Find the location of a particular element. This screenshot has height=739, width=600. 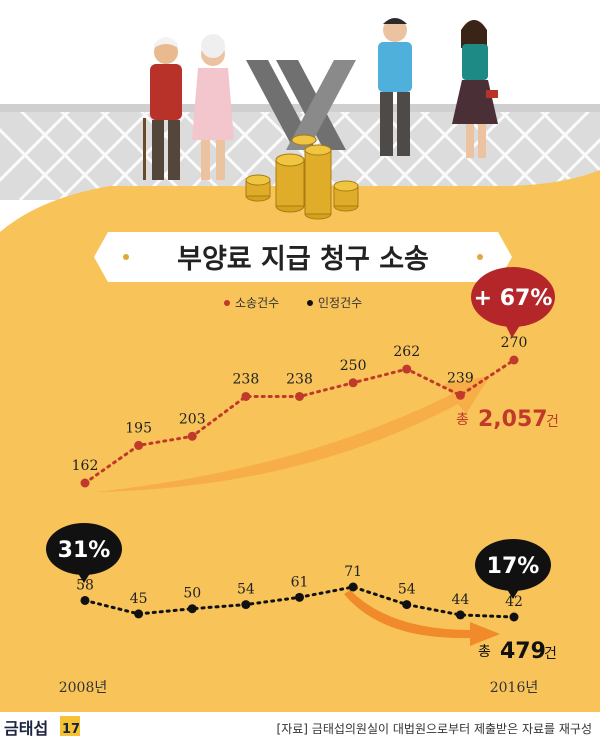

data-point-s1-2010 is located at coordinates (192, 436).